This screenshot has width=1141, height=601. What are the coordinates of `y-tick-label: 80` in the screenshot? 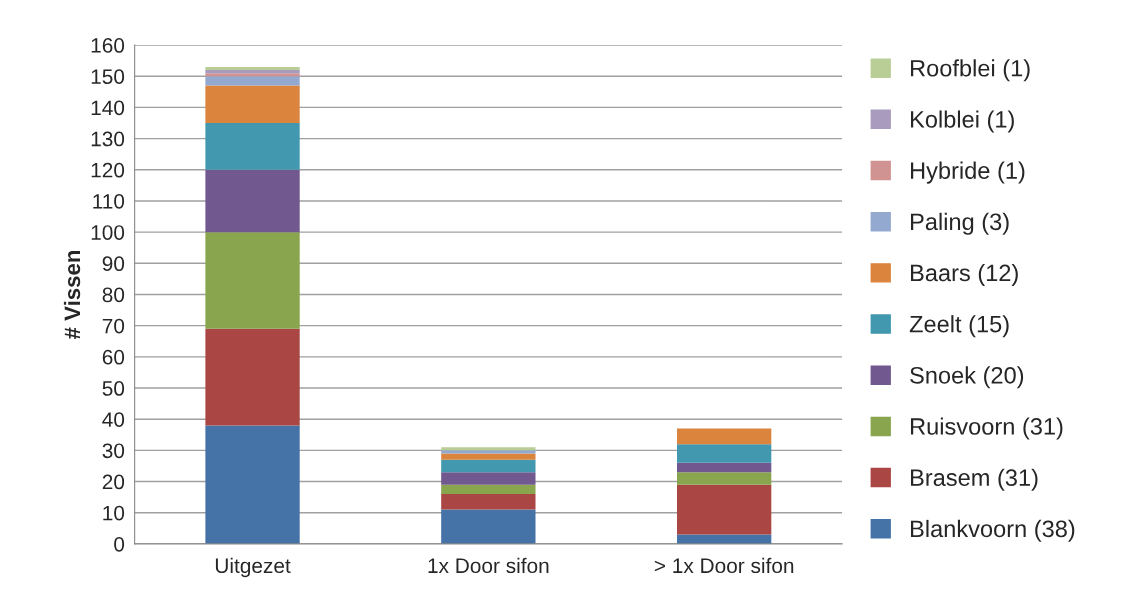 It's located at (113, 295).